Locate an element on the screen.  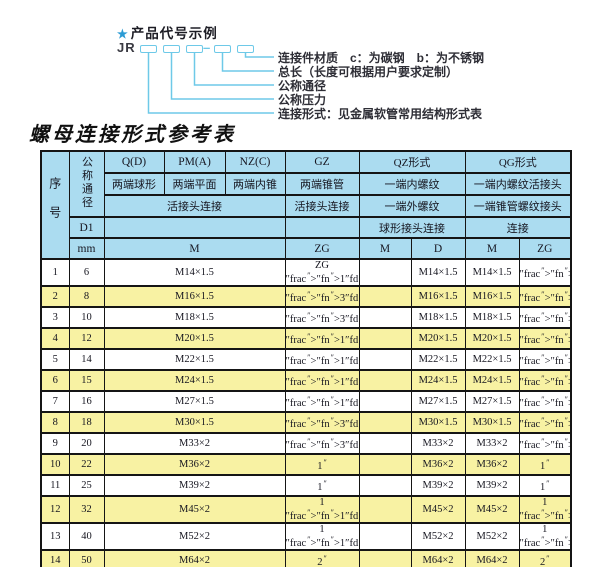
cell-qz-d: M14×1.5 is located at coordinates (438, 272).